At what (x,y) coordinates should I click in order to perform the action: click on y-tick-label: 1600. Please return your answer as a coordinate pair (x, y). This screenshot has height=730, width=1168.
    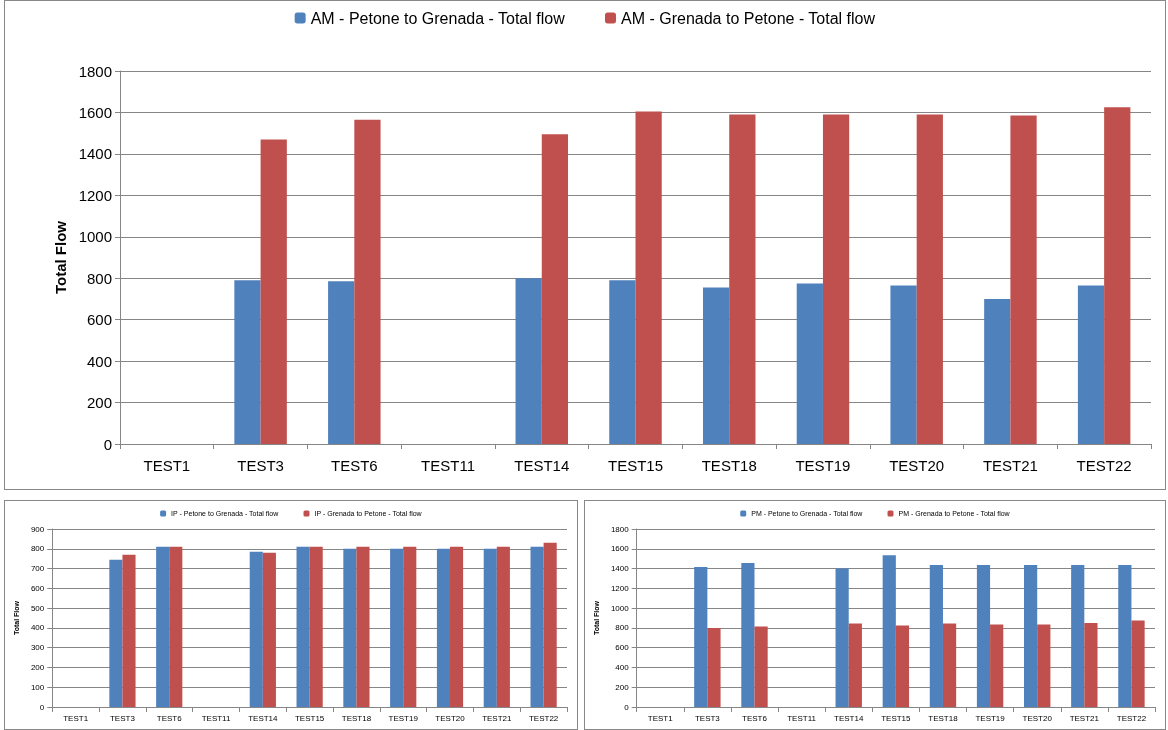
    Looking at the image, I should click on (95, 112).